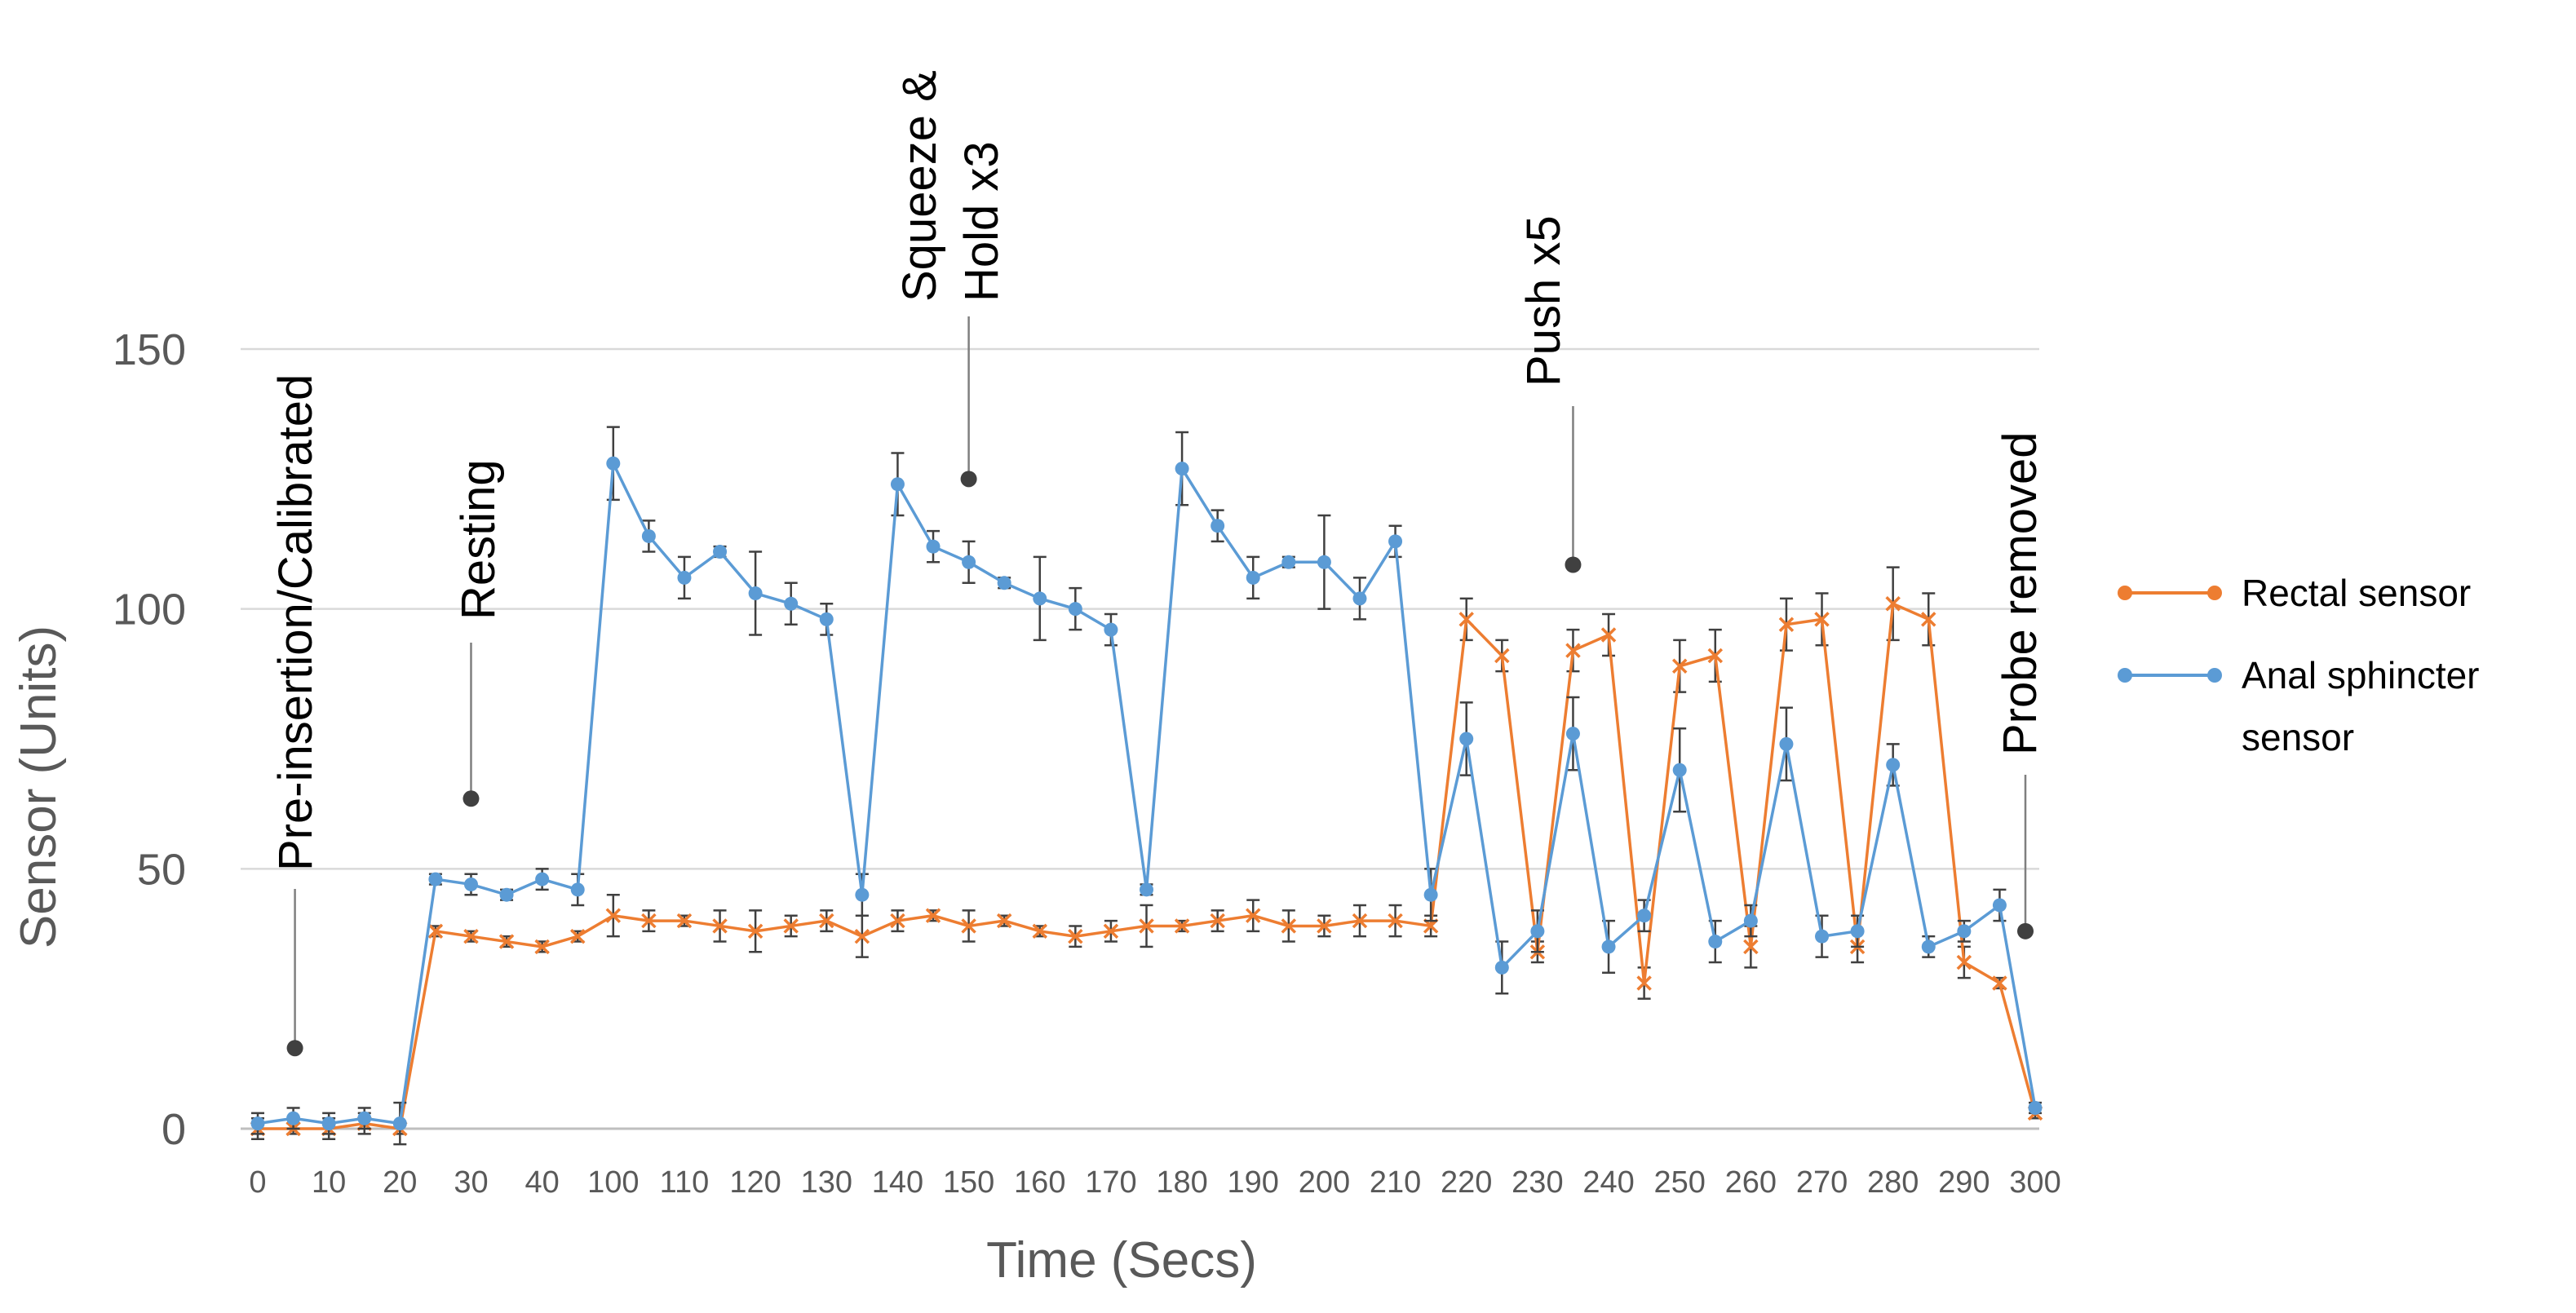 Image resolution: width=2576 pixels, height=1313 pixels. Describe the element at coordinates (39, 787) in the screenshot. I see `y-axis-title: Sensor (Units)` at that location.